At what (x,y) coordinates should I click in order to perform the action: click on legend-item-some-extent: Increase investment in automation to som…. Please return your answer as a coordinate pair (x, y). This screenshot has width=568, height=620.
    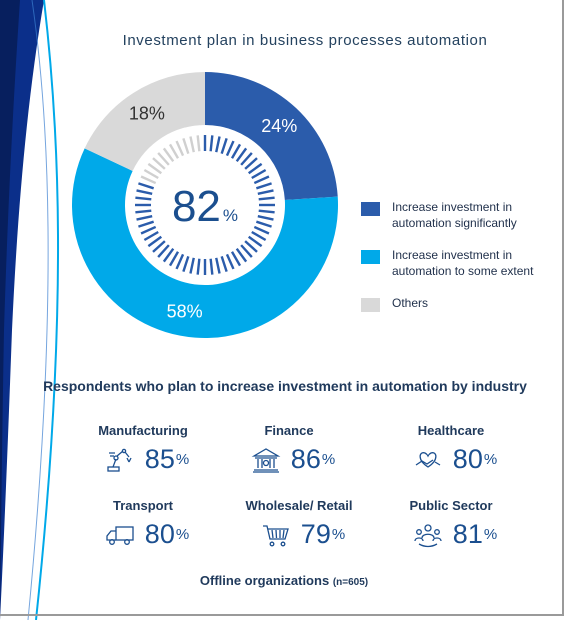
    Looking at the image, I should click on (461, 263).